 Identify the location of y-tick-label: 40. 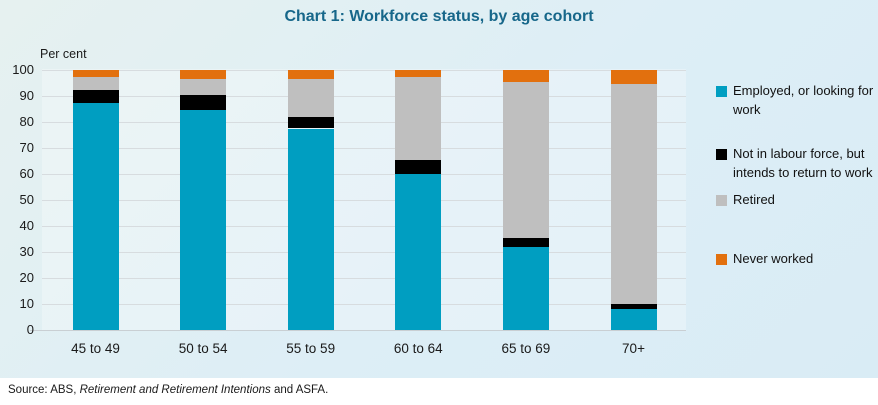
(26, 225).